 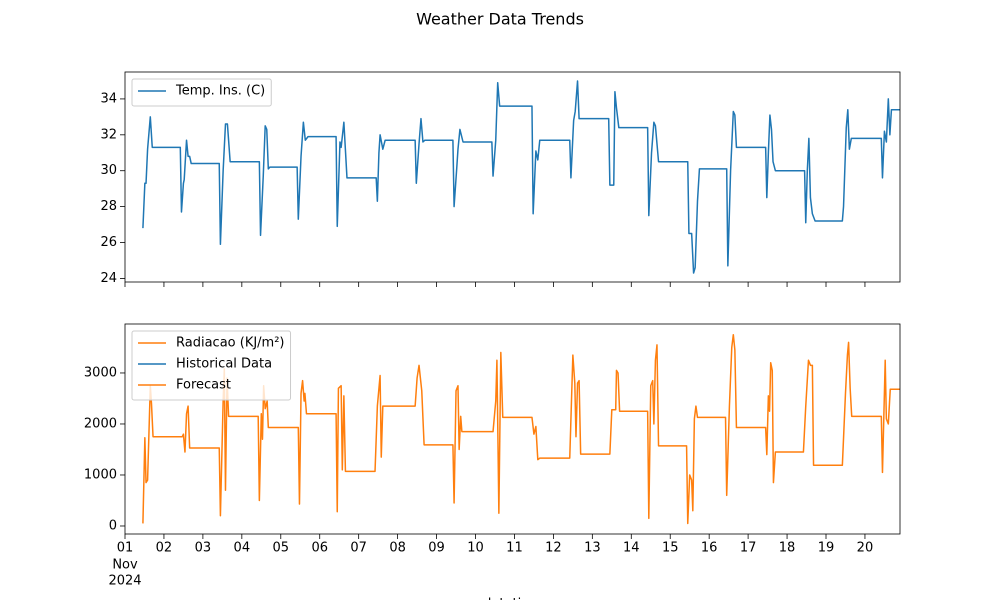 I want to click on x-tick-sublabel: Nov, so click(x=125, y=565).